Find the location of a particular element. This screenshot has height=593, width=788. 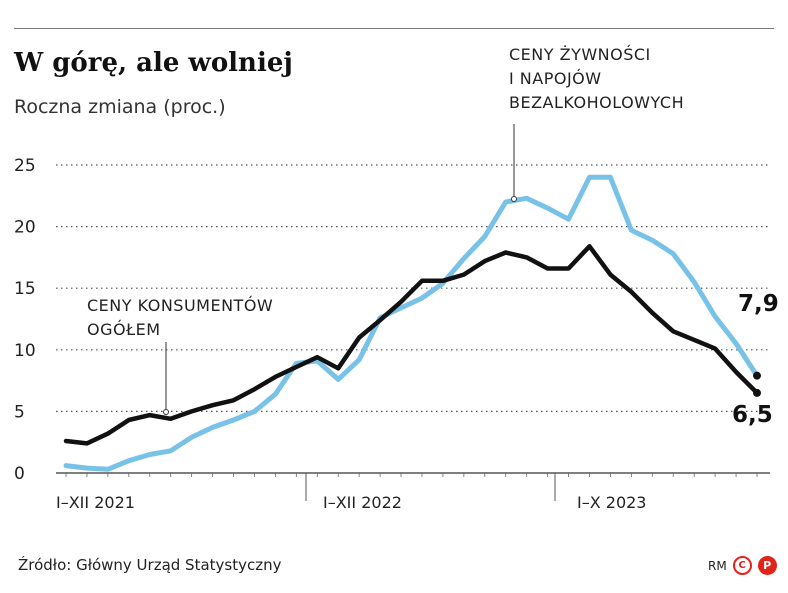

chart-subtitle: Roczna zmiana (proc.) is located at coordinates (120, 107).